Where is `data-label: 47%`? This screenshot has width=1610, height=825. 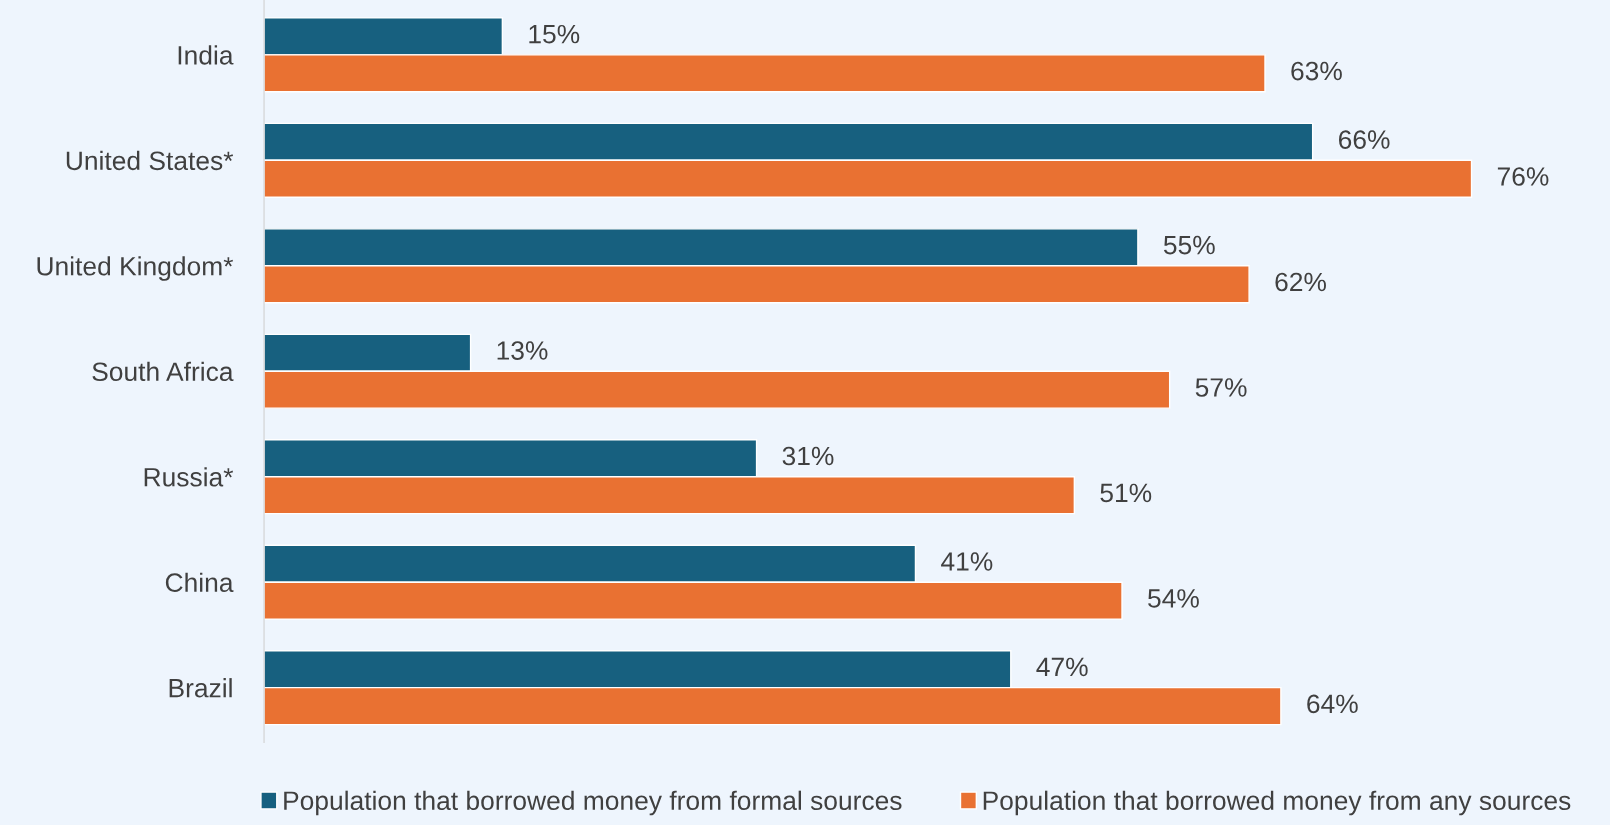
data-label: 47% is located at coordinates (1062, 667).